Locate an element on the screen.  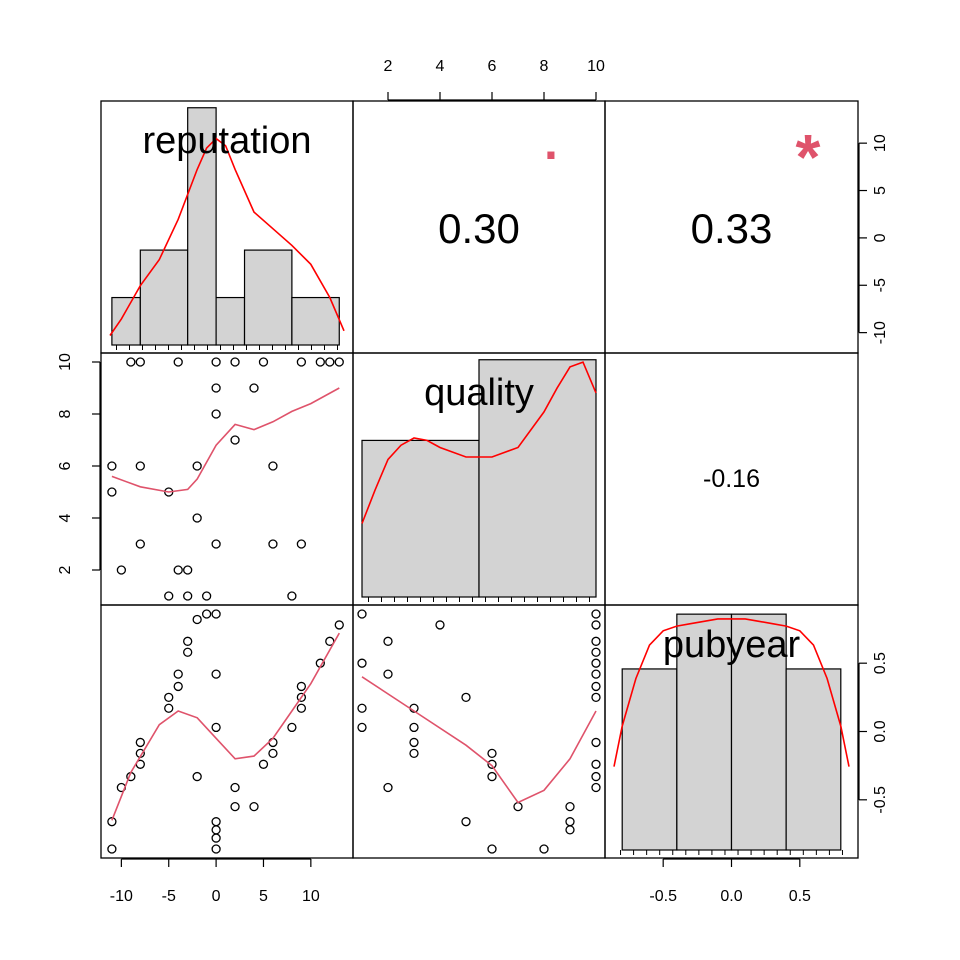
tick-label-bottom_reputation: 0 is located at coordinates (216, 896).